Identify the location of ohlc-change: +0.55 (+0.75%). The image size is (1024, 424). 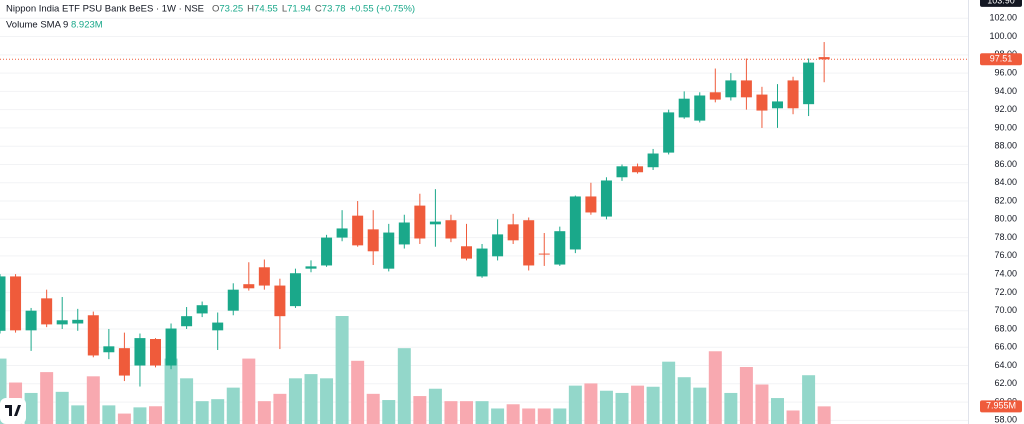
(383, 9).